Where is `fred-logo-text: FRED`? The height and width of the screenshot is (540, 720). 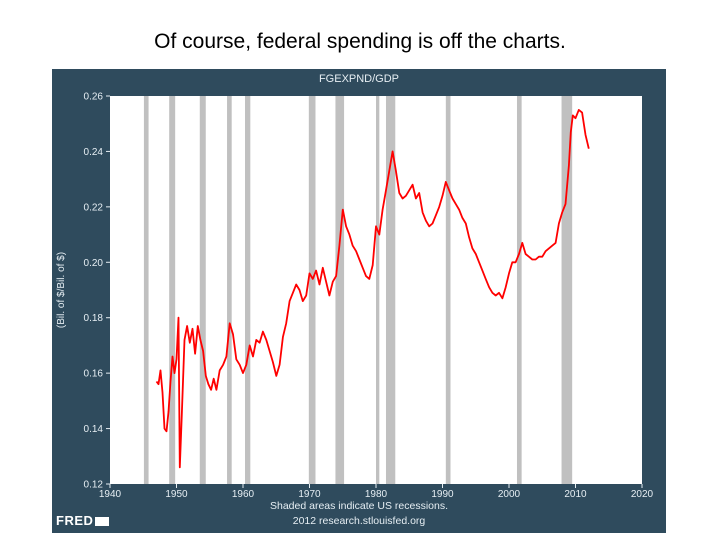 fred-logo-text: FRED is located at coordinates (75, 520).